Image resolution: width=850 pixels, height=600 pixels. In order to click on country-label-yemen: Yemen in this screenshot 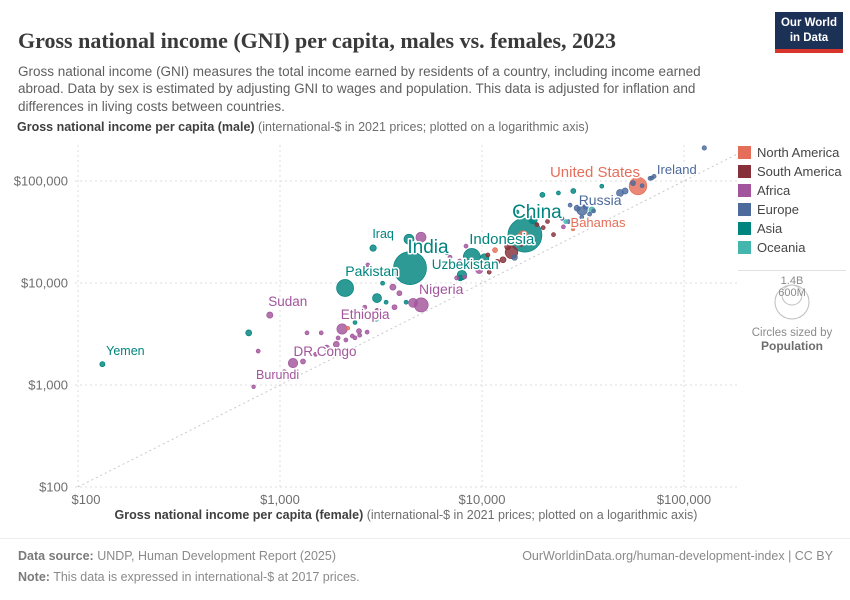, I will do `click(126, 351)`.